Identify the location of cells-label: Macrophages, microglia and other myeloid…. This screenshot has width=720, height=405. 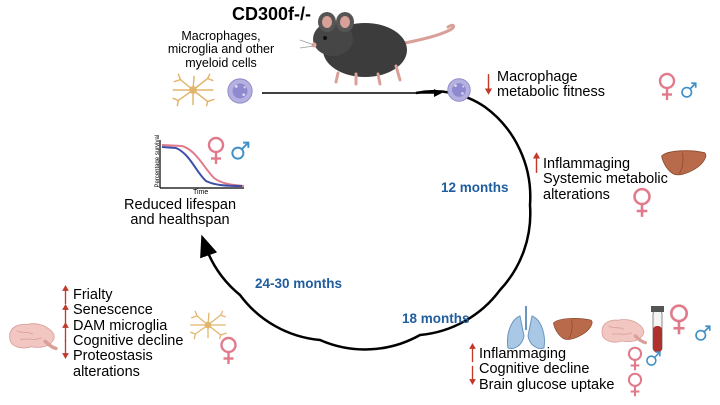
(221, 49).